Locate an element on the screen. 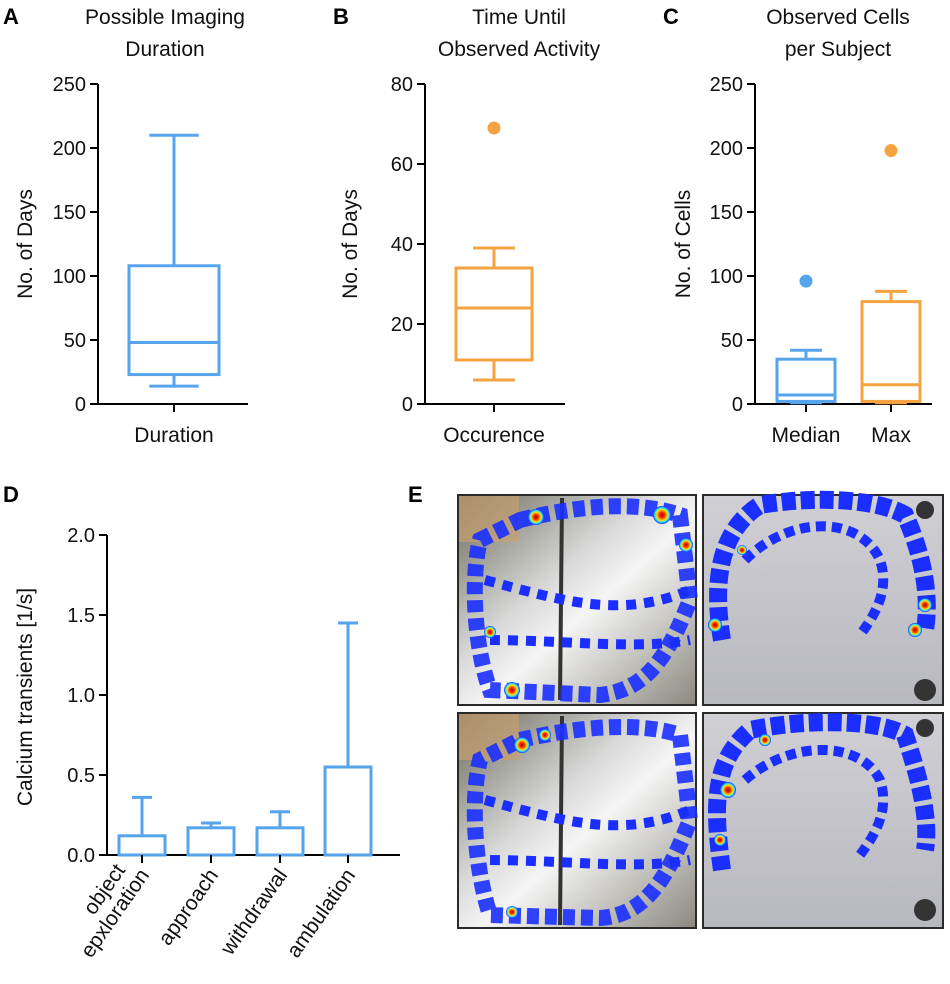  x-category-label: Occurence is located at coordinates (494, 435).